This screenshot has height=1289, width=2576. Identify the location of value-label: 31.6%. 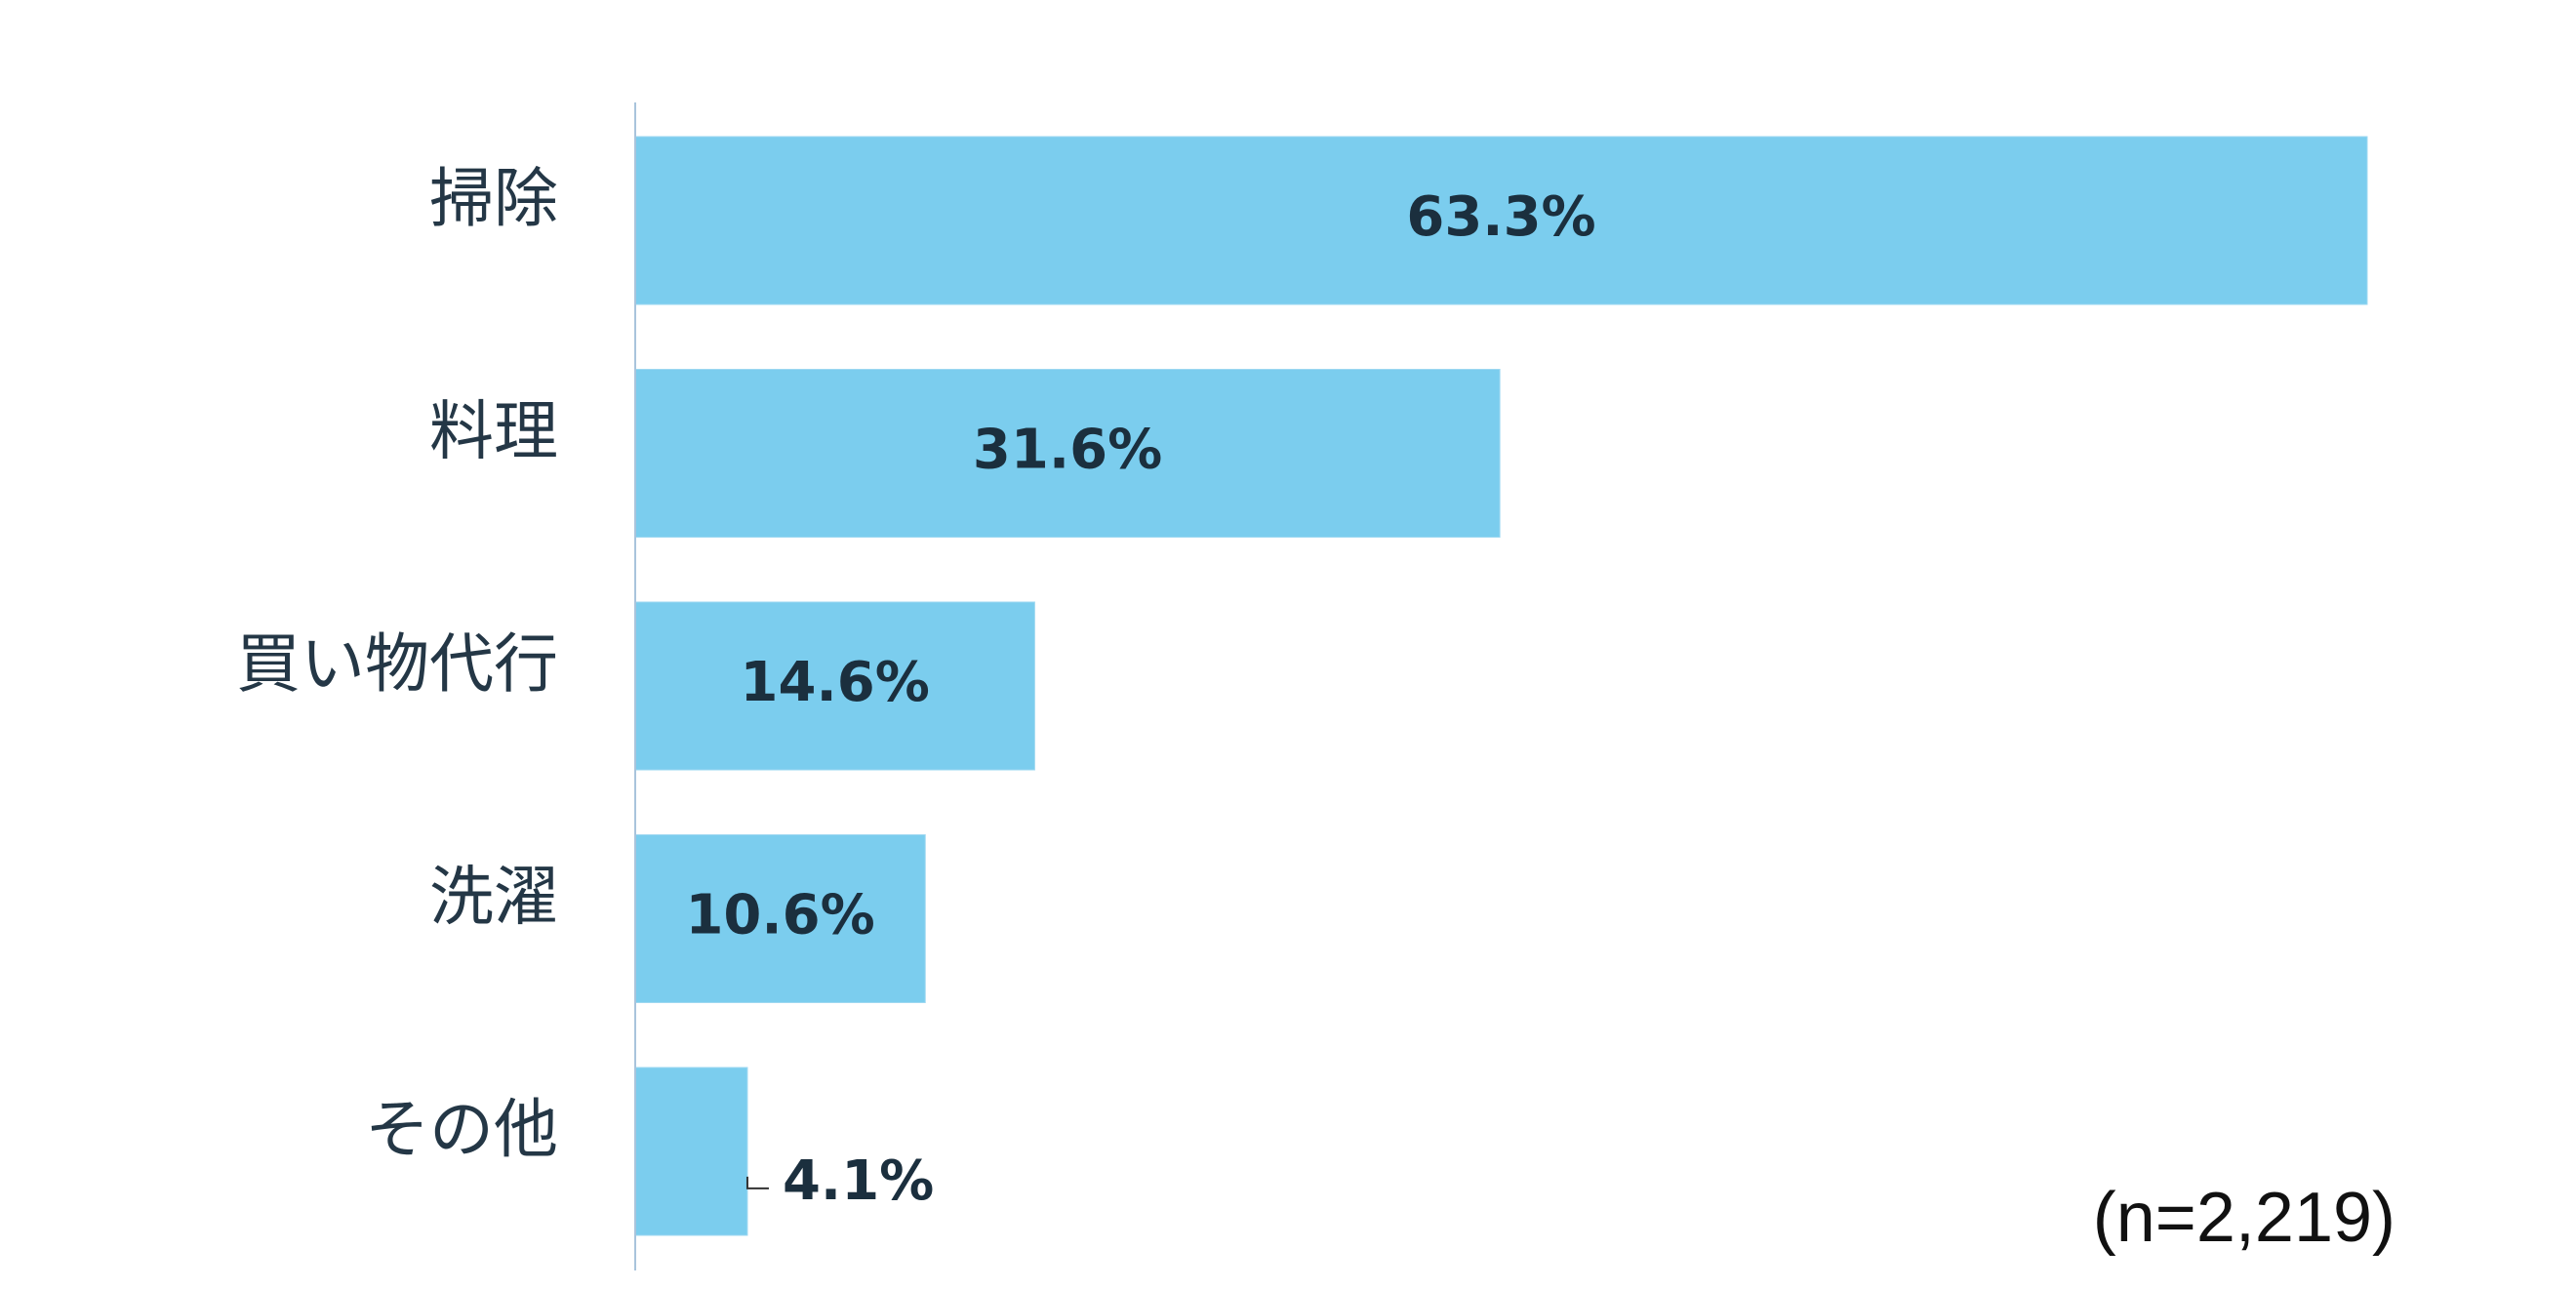
(1067, 450).